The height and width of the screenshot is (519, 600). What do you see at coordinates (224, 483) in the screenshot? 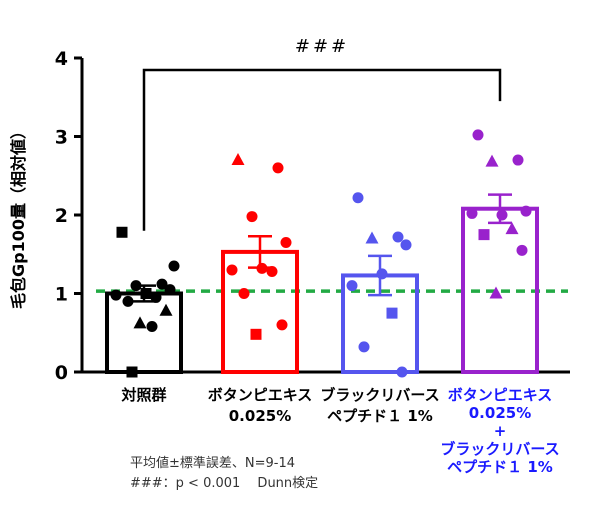
I see `footnote-test: ###：p < 0.001 Dunn検定` at bounding box center [224, 483].